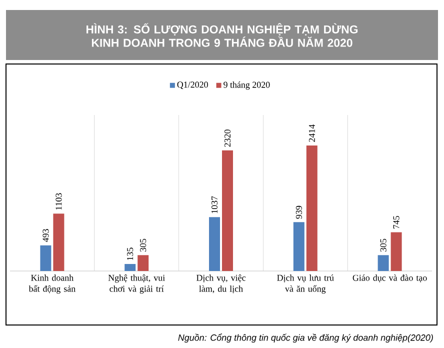 The image size is (444, 348). What do you see at coordinates (221, 284) in the screenshot?
I see `x-tick-label: Dịch vụ, việc làm, du lịch` at bounding box center [221, 284].